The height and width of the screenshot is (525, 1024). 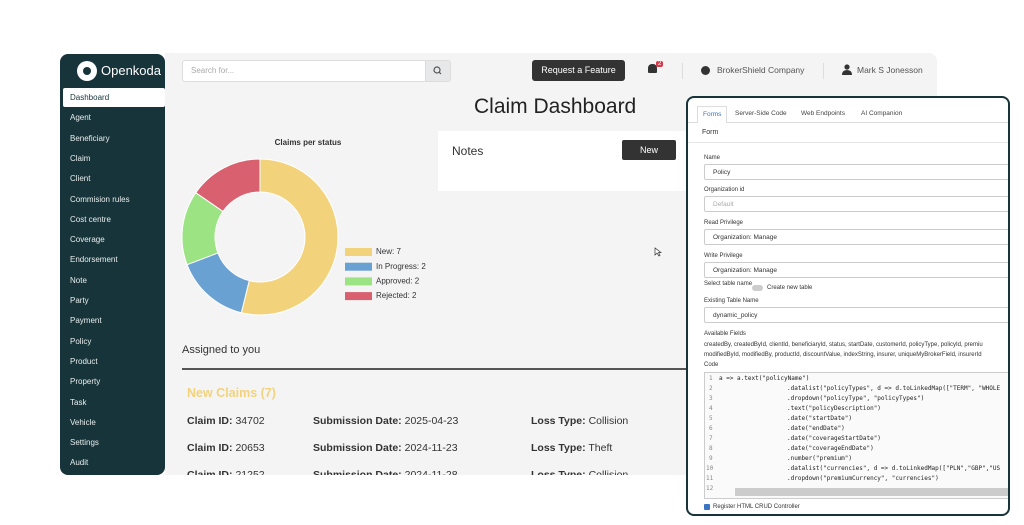 What do you see at coordinates (710, 468) in the screenshot?
I see `line-number: 10` at bounding box center [710, 468].